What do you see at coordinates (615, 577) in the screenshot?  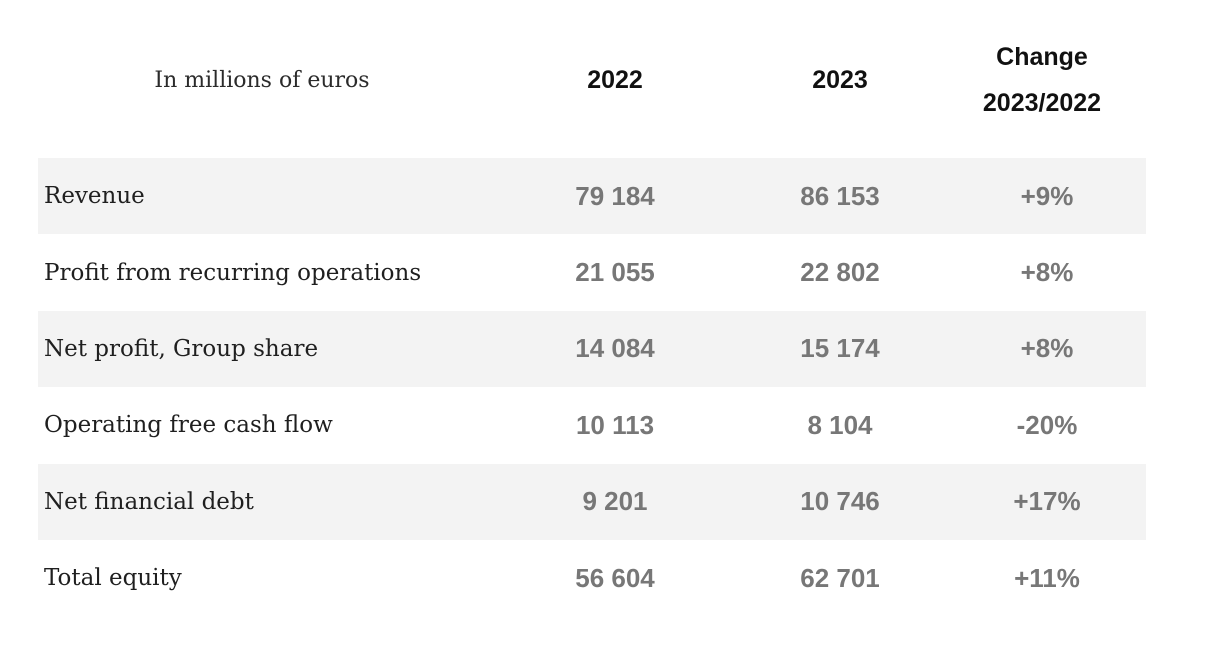 I see `value-2022: 56 604` at bounding box center [615, 577].